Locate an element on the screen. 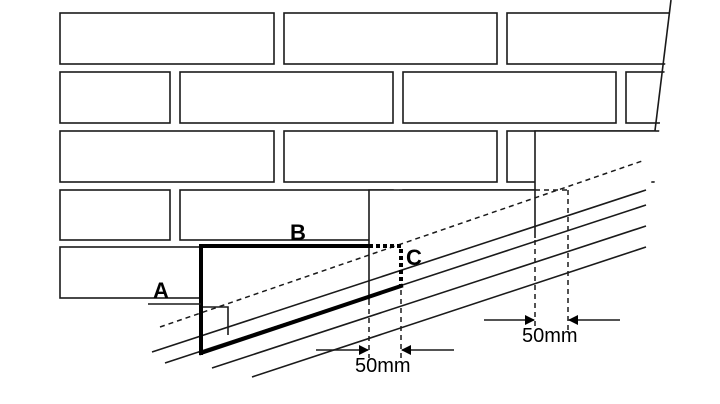 The height and width of the screenshot is (404, 720). flashing-piece is located at coordinates (285, 299).